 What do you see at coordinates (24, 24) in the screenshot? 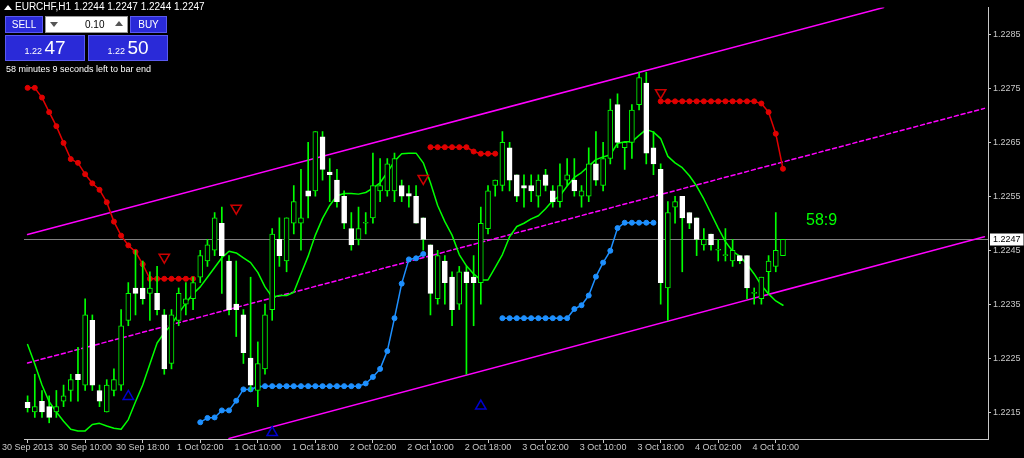
I see `sell-button: SELL` at bounding box center [24, 24].